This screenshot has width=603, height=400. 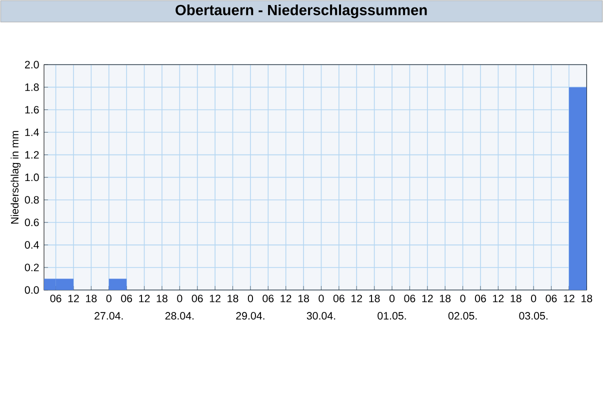 What do you see at coordinates (179, 316) in the screenshot?
I see `text: 28.04.` at bounding box center [179, 316].